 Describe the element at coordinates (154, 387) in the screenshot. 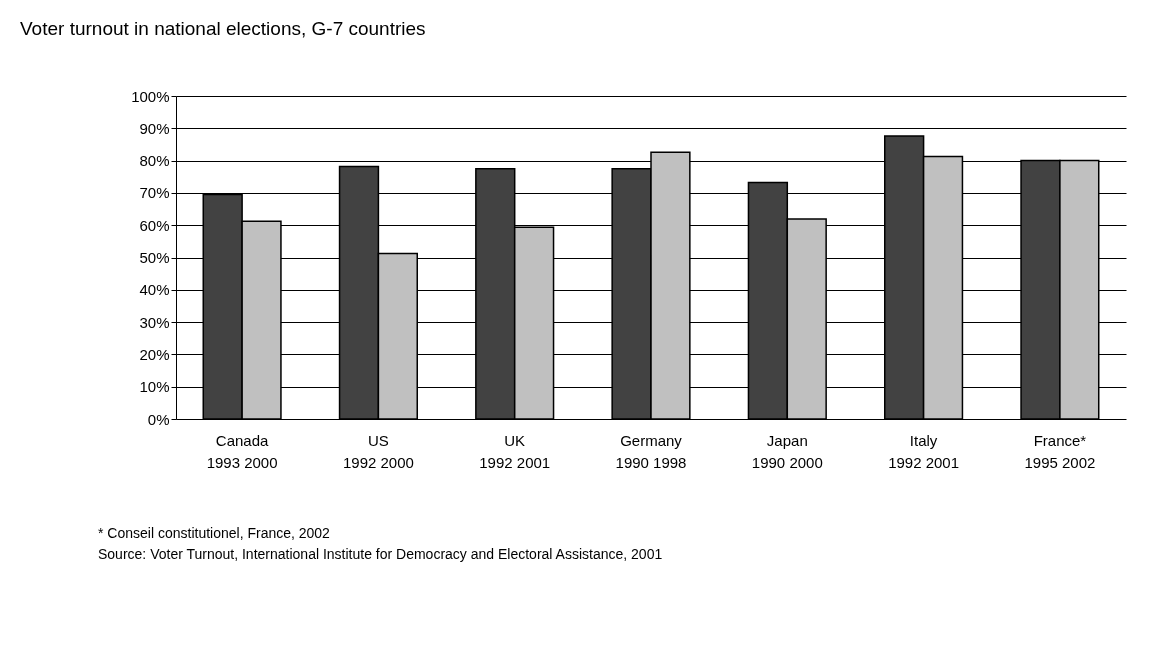

I see `y-tick-label: 10%` at that location.